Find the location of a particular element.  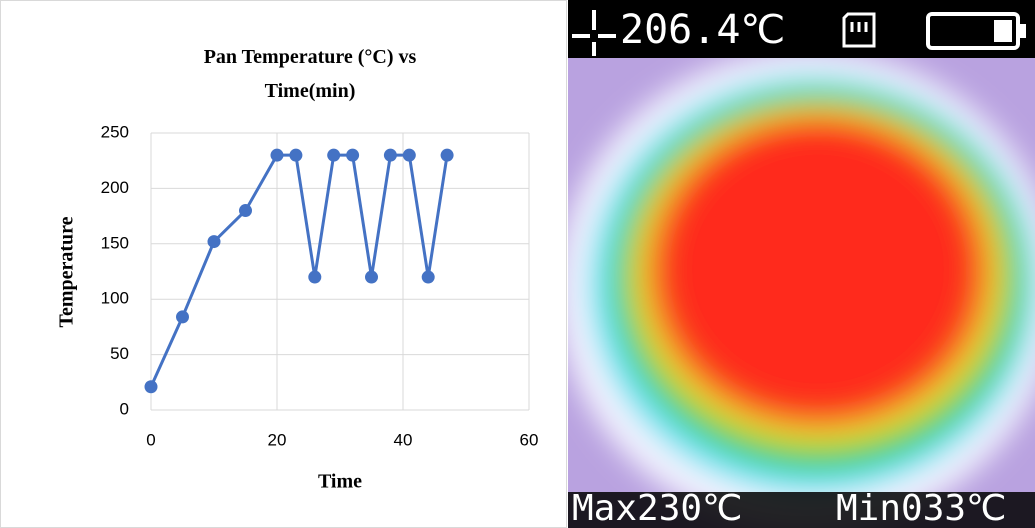

chart-title: Pan Temperature (°C) vs Time(min) is located at coordinates (310, 74).